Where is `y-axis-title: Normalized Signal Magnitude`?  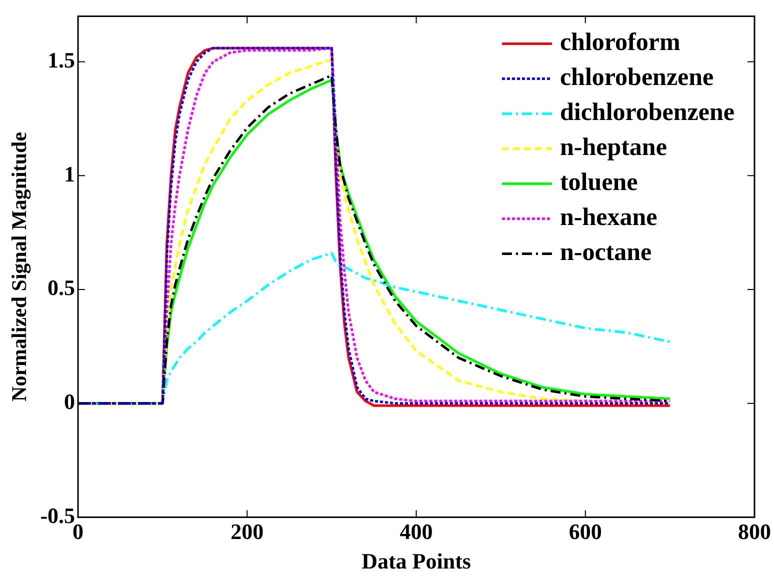
y-axis-title: Normalized Signal Magnitude is located at coordinates (19, 267).